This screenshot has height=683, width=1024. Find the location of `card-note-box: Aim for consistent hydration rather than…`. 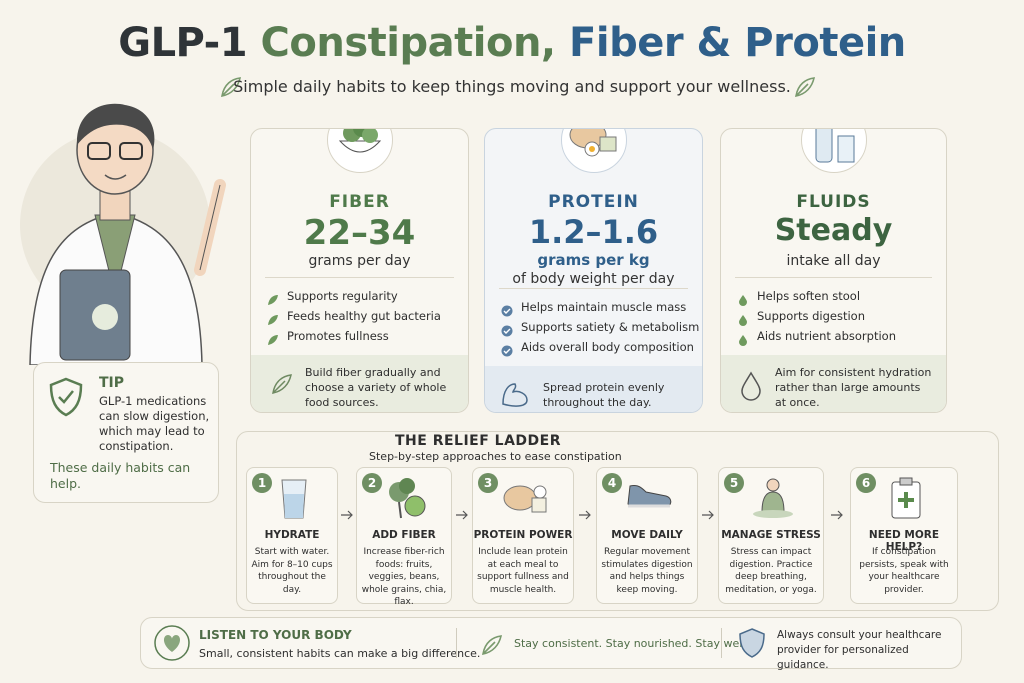

card-note-box: Aim for consistent hydration rather than… is located at coordinates (833, 383).